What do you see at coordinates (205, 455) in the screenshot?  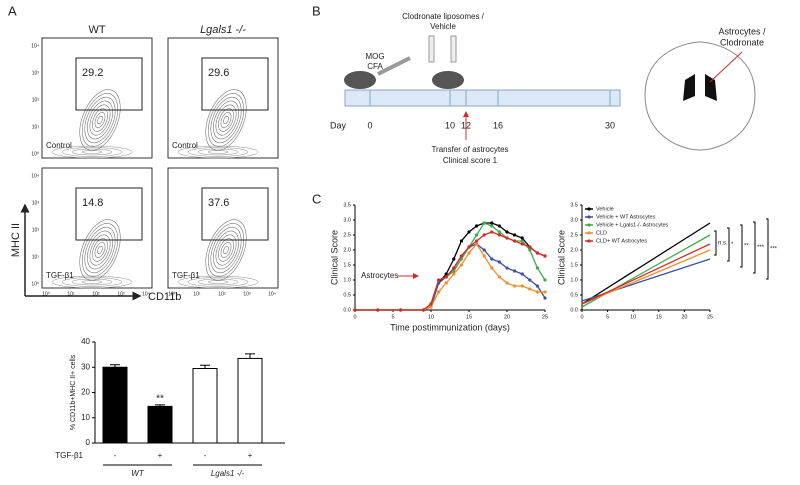 I see `category-label: -` at bounding box center [205, 455].